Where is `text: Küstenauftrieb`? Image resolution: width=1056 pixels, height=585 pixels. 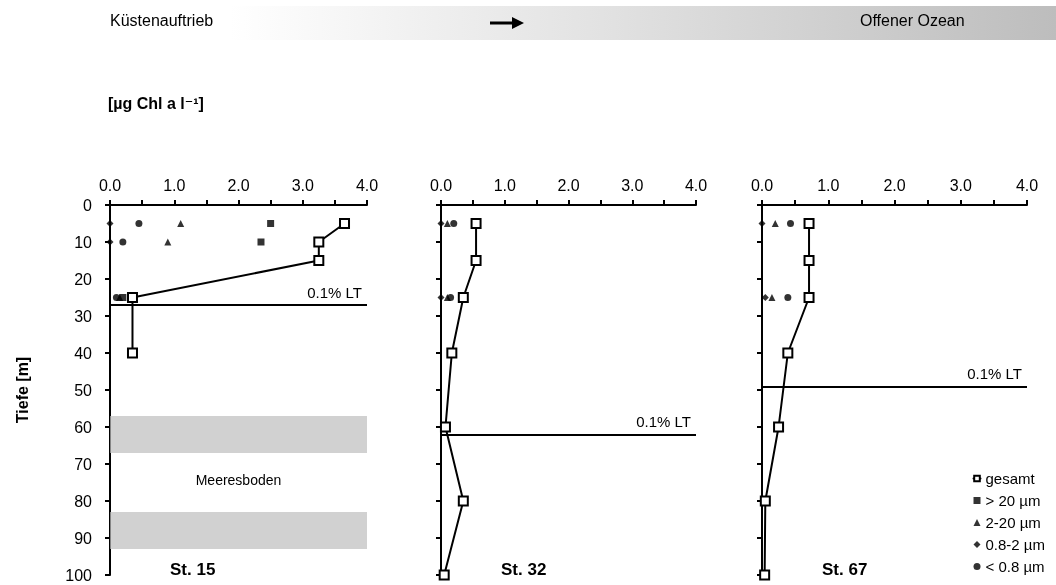 text: Küstenauftrieb is located at coordinates (162, 21).